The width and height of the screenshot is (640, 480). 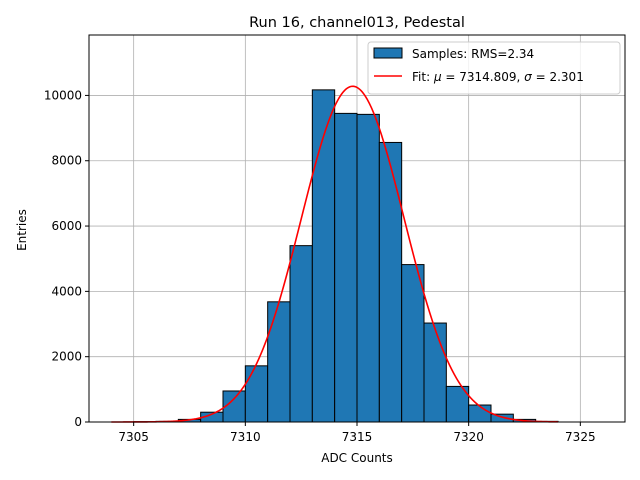 What do you see at coordinates (78, 422) in the screenshot?
I see `y-tick-label: 0` at bounding box center [78, 422].